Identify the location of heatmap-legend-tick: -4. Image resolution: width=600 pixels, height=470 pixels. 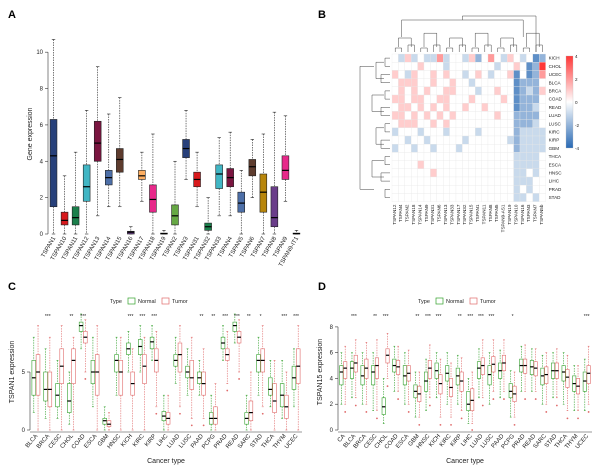
(577, 148).